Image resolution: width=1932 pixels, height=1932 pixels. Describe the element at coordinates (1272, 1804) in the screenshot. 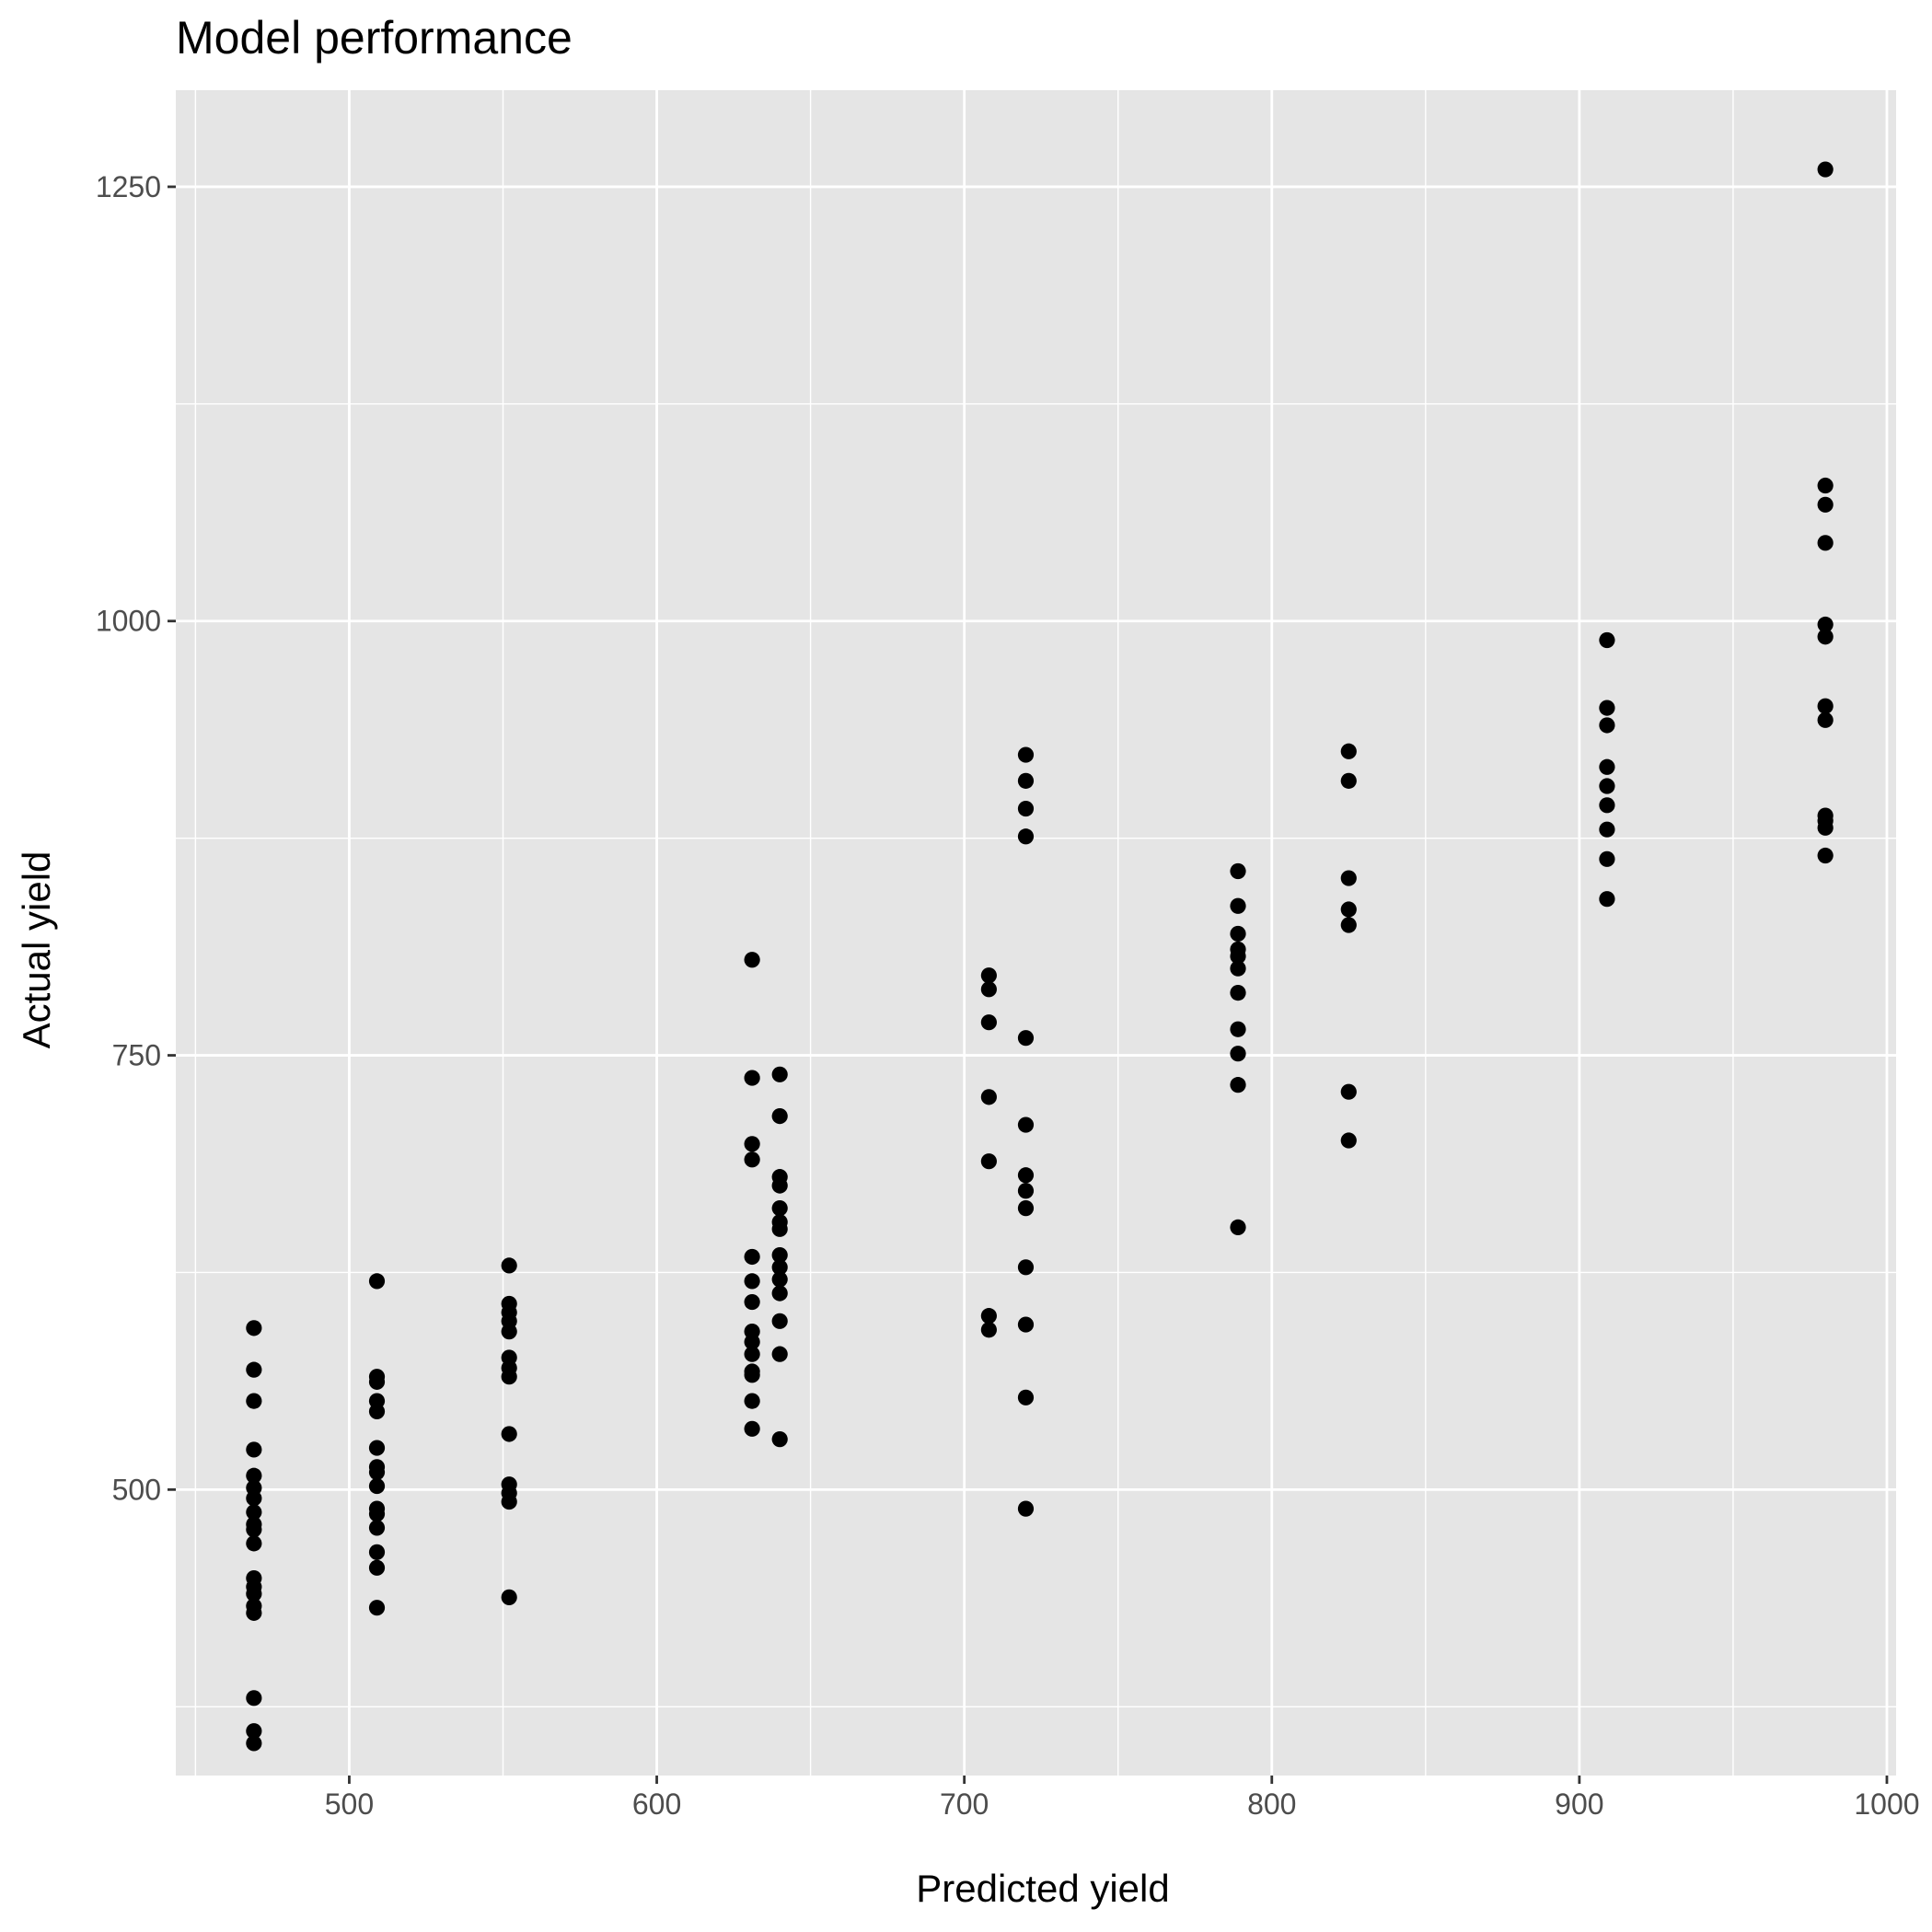

I see `x-tick-label: 800` at that location.